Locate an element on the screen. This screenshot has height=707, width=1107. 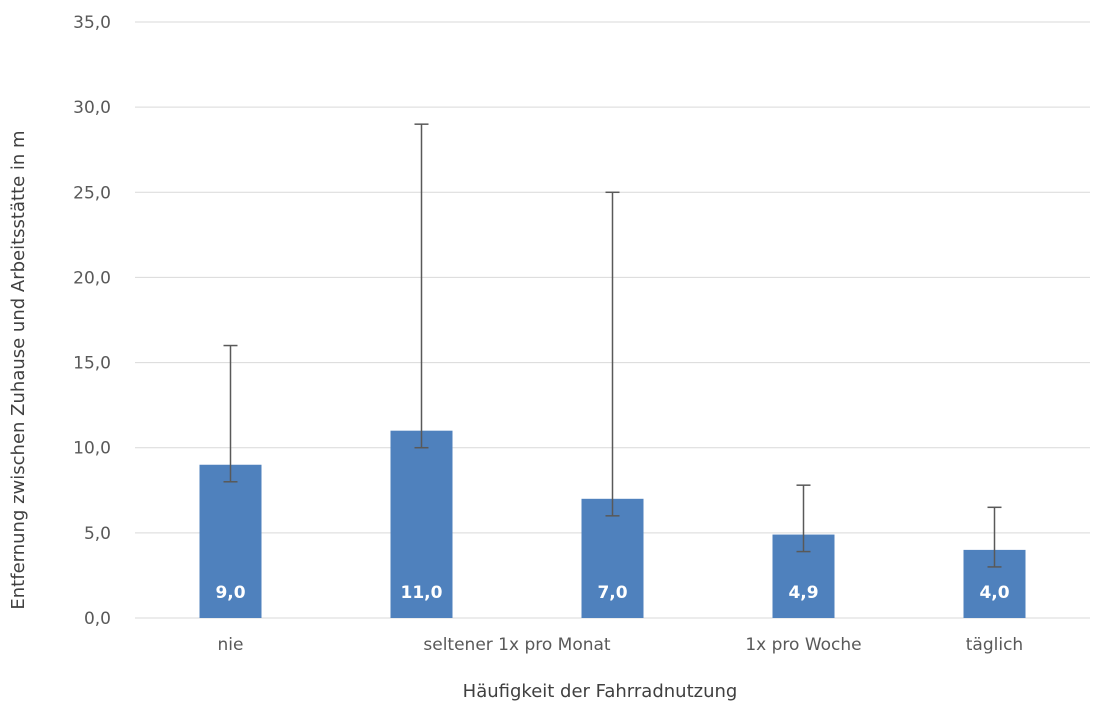
y-tick-label: 20,0 is located at coordinates (92, 278).